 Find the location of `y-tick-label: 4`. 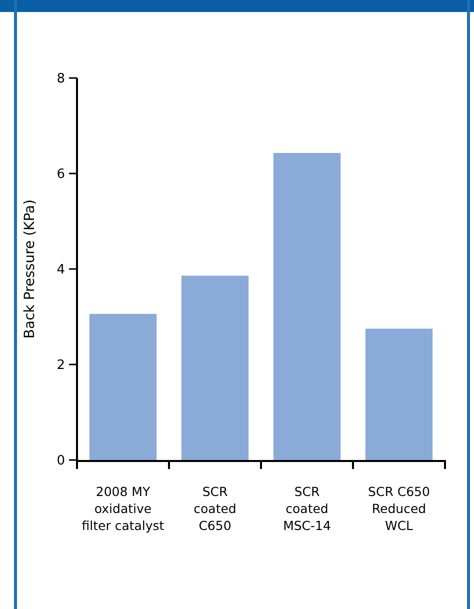

y-tick-label: 4 is located at coordinates (60, 270).